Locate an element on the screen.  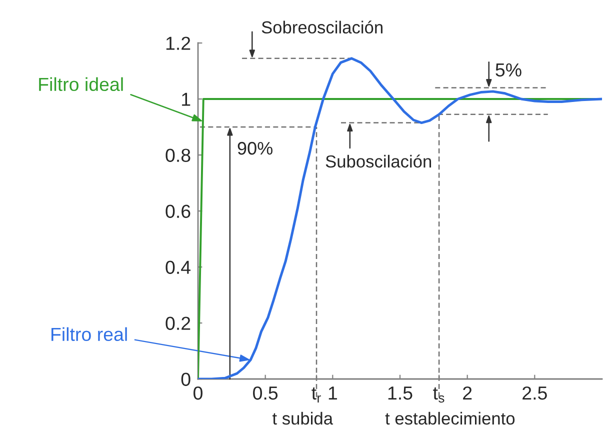
x-tick-label: 1 is located at coordinates (332, 393).